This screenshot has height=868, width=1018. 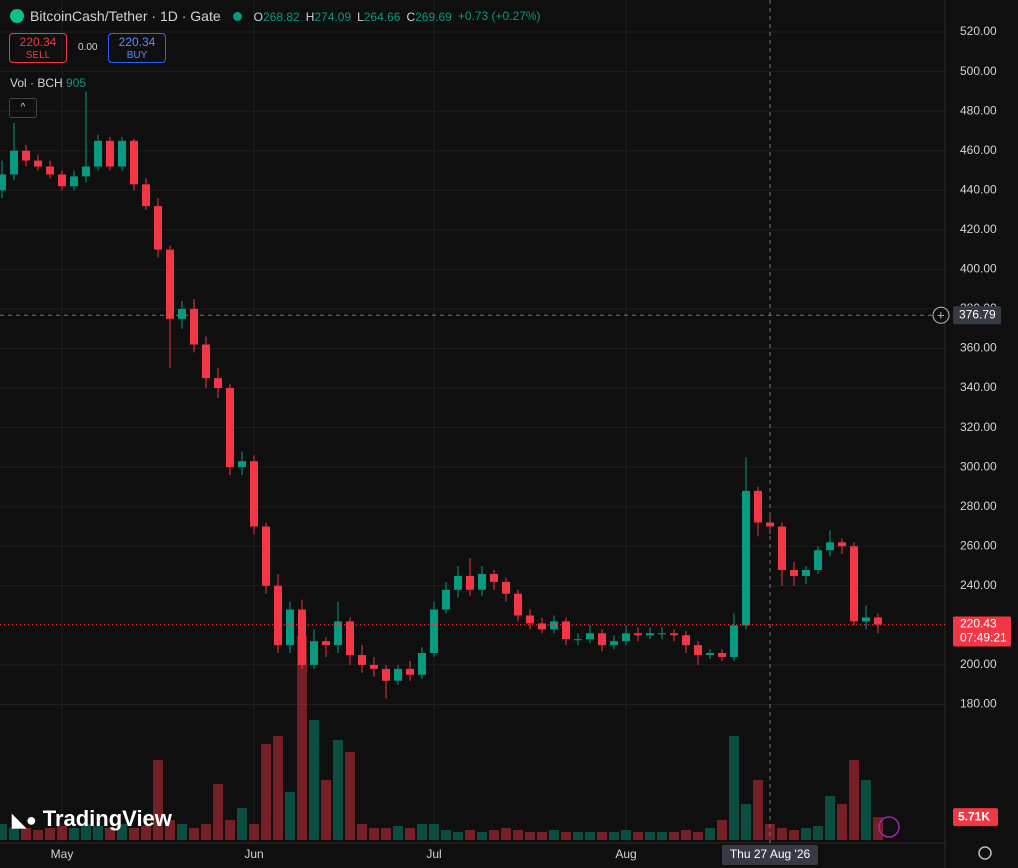 What do you see at coordinates (137, 48) in the screenshot?
I see `buy-button: 220.34 BUY` at bounding box center [137, 48].